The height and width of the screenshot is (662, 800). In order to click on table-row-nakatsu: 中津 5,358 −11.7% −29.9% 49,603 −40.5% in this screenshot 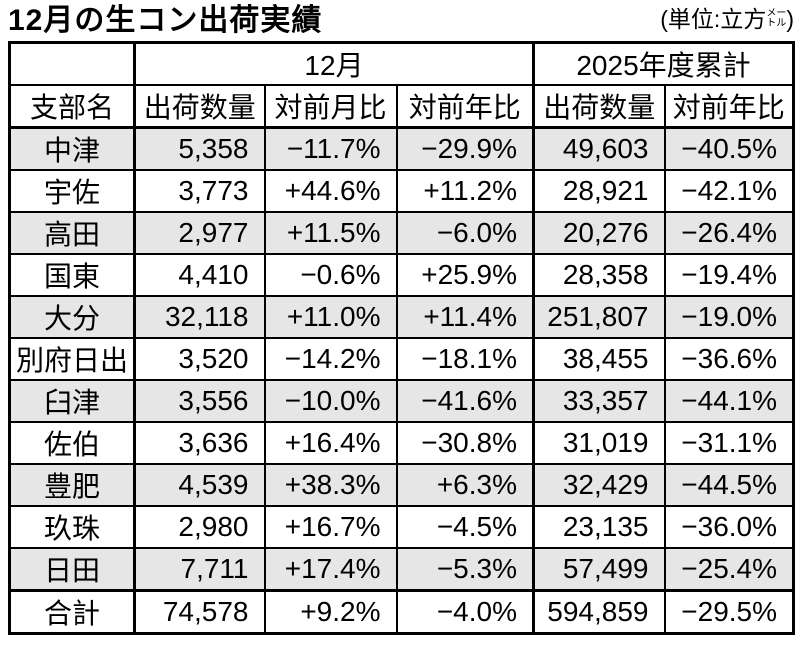, I will do `click(401, 148)`.